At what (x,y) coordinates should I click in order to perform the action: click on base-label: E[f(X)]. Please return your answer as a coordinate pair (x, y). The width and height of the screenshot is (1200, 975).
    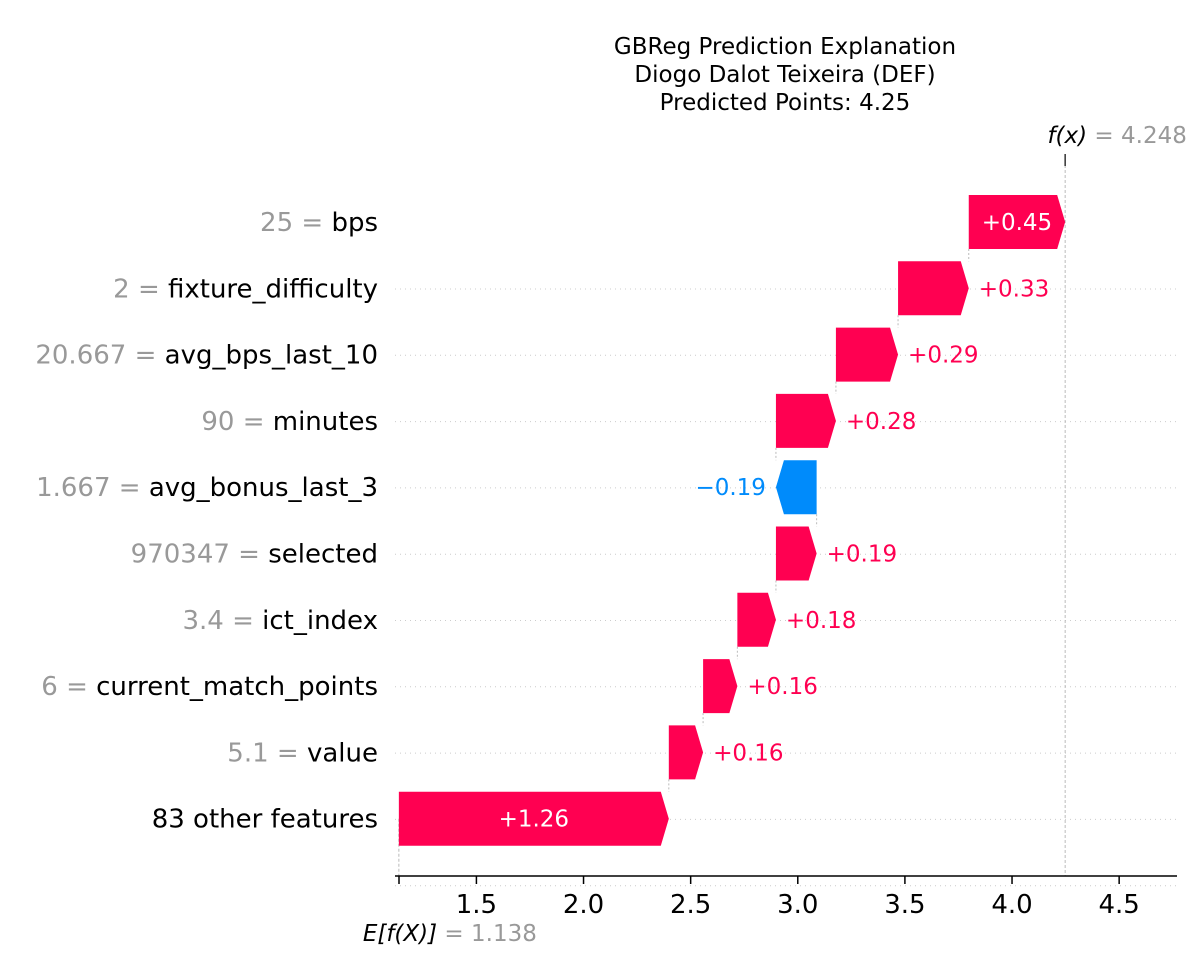
    Looking at the image, I should click on (400, 934).